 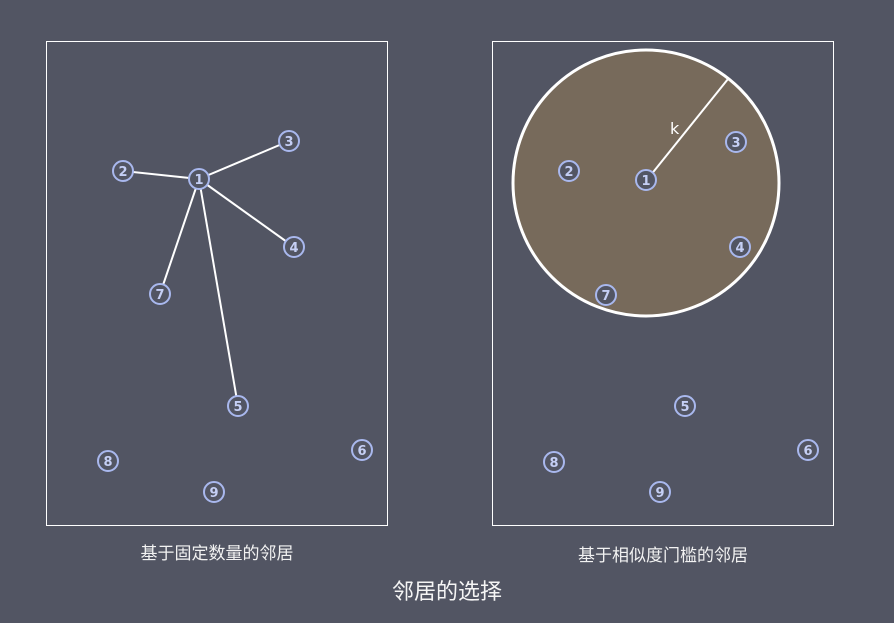 I want to click on right-node-3-label: 3, so click(x=735, y=143).